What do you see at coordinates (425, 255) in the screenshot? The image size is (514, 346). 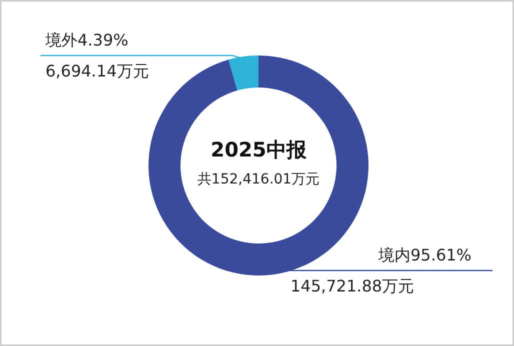 I see `slice-label: 境内95.61%` at bounding box center [425, 255].